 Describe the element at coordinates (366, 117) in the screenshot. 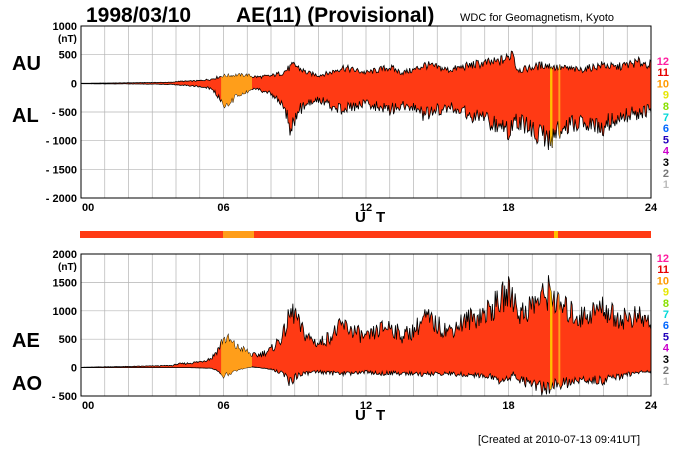

I see `al-line` at that location.